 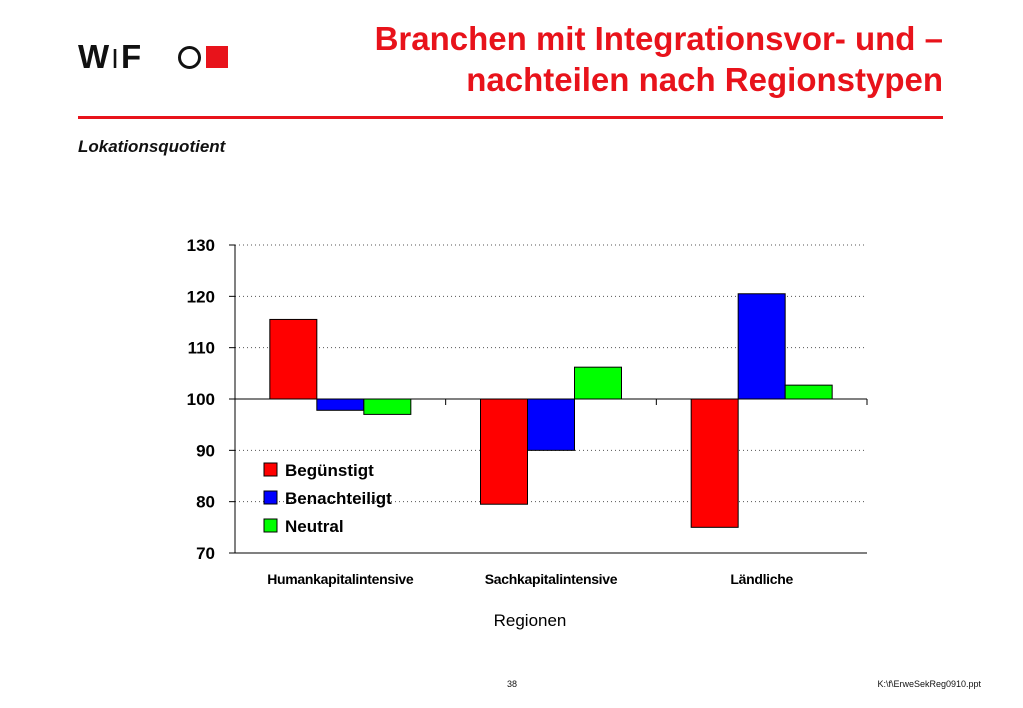 I want to click on logo-circle-icon, so click(x=189, y=57).